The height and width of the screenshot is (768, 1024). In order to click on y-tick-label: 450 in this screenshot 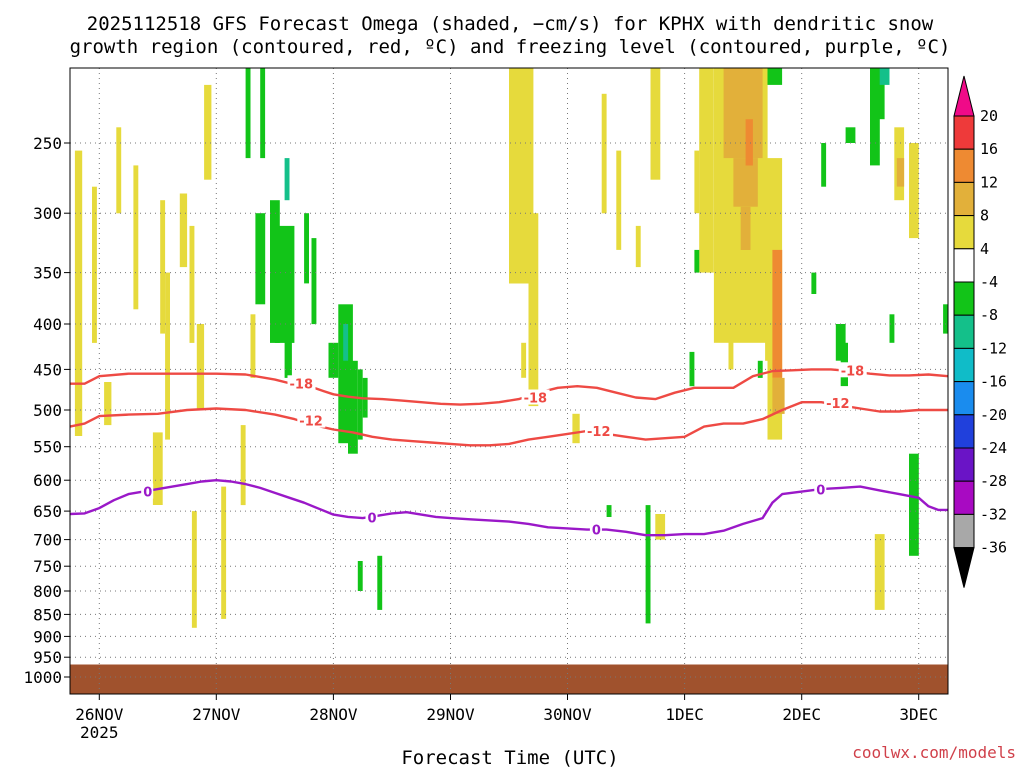, I will do `click(47, 369)`.